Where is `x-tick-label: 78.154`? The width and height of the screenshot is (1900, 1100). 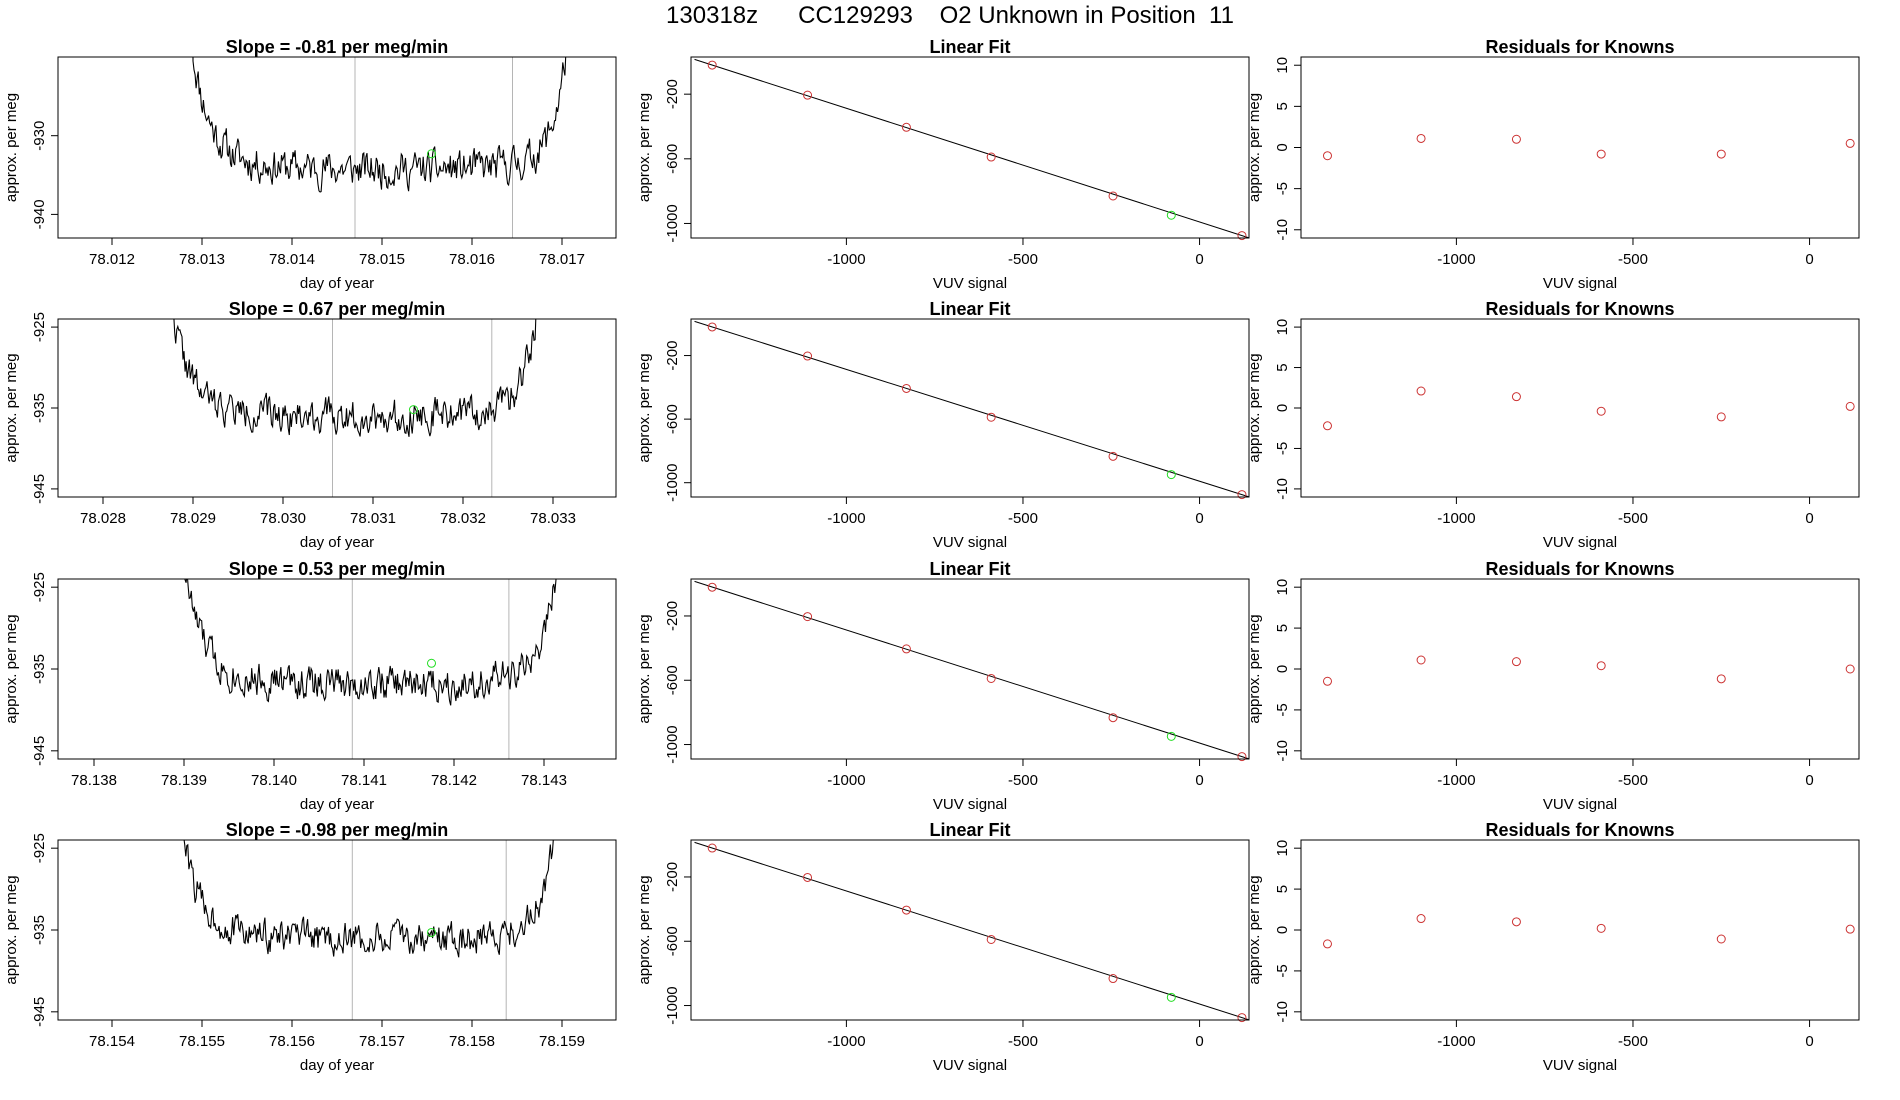 x-tick-label: 78.154 is located at coordinates (112, 1041).